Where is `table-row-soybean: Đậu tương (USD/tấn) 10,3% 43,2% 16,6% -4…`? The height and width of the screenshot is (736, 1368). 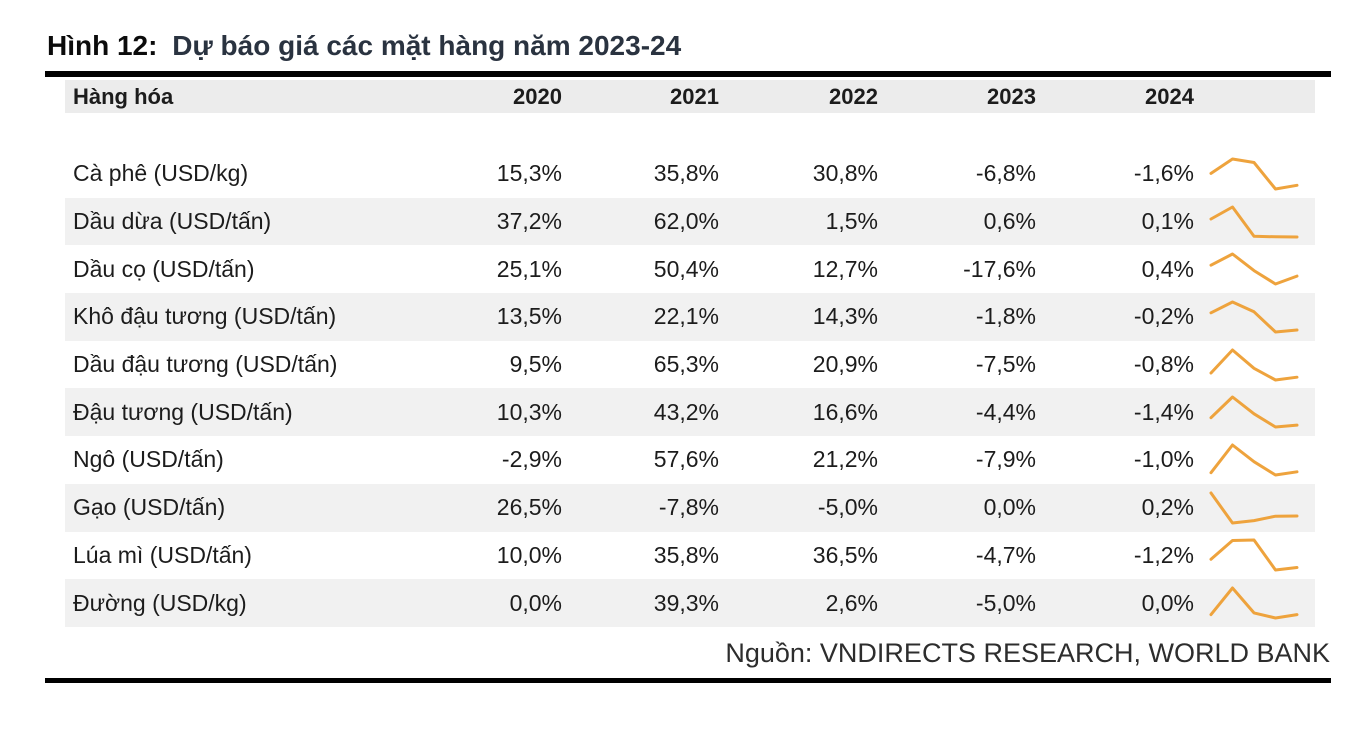
table-row-soybean: Đậu tương (USD/tấn) 10,3% 43,2% 16,6% -4… is located at coordinates (690, 412).